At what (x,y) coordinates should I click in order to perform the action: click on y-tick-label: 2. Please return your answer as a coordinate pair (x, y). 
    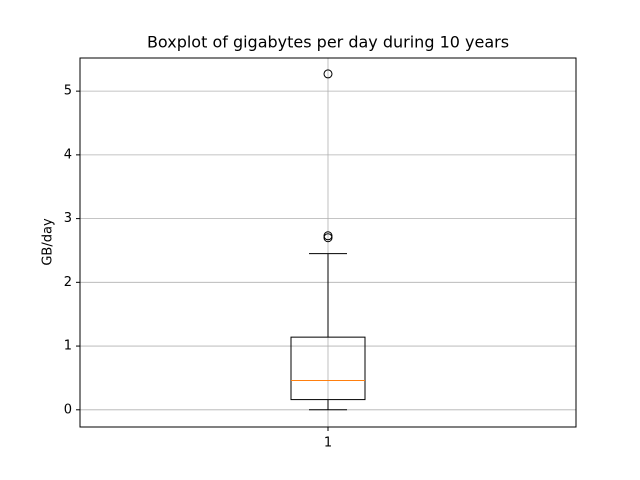
    Looking at the image, I should click on (68, 282).